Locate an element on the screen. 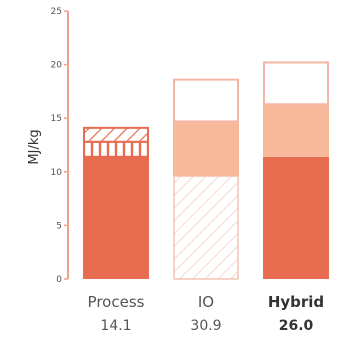  total-value-label: 14.1 is located at coordinates (115, 326).